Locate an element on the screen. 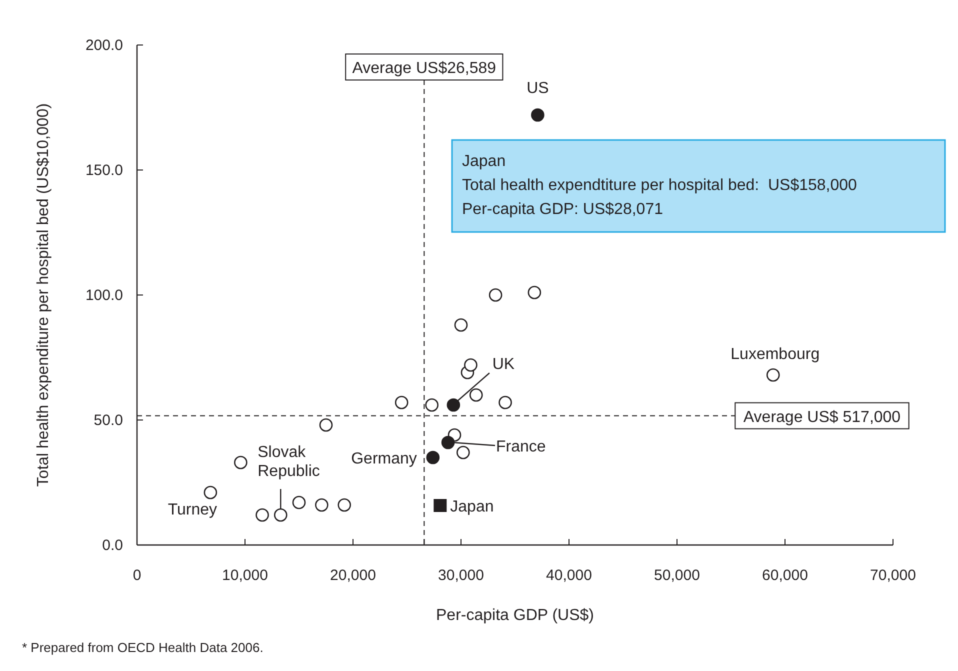 This screenshot has width=958, height=671. x-tick-label: 50,000 is located at coordinates (677, 575).